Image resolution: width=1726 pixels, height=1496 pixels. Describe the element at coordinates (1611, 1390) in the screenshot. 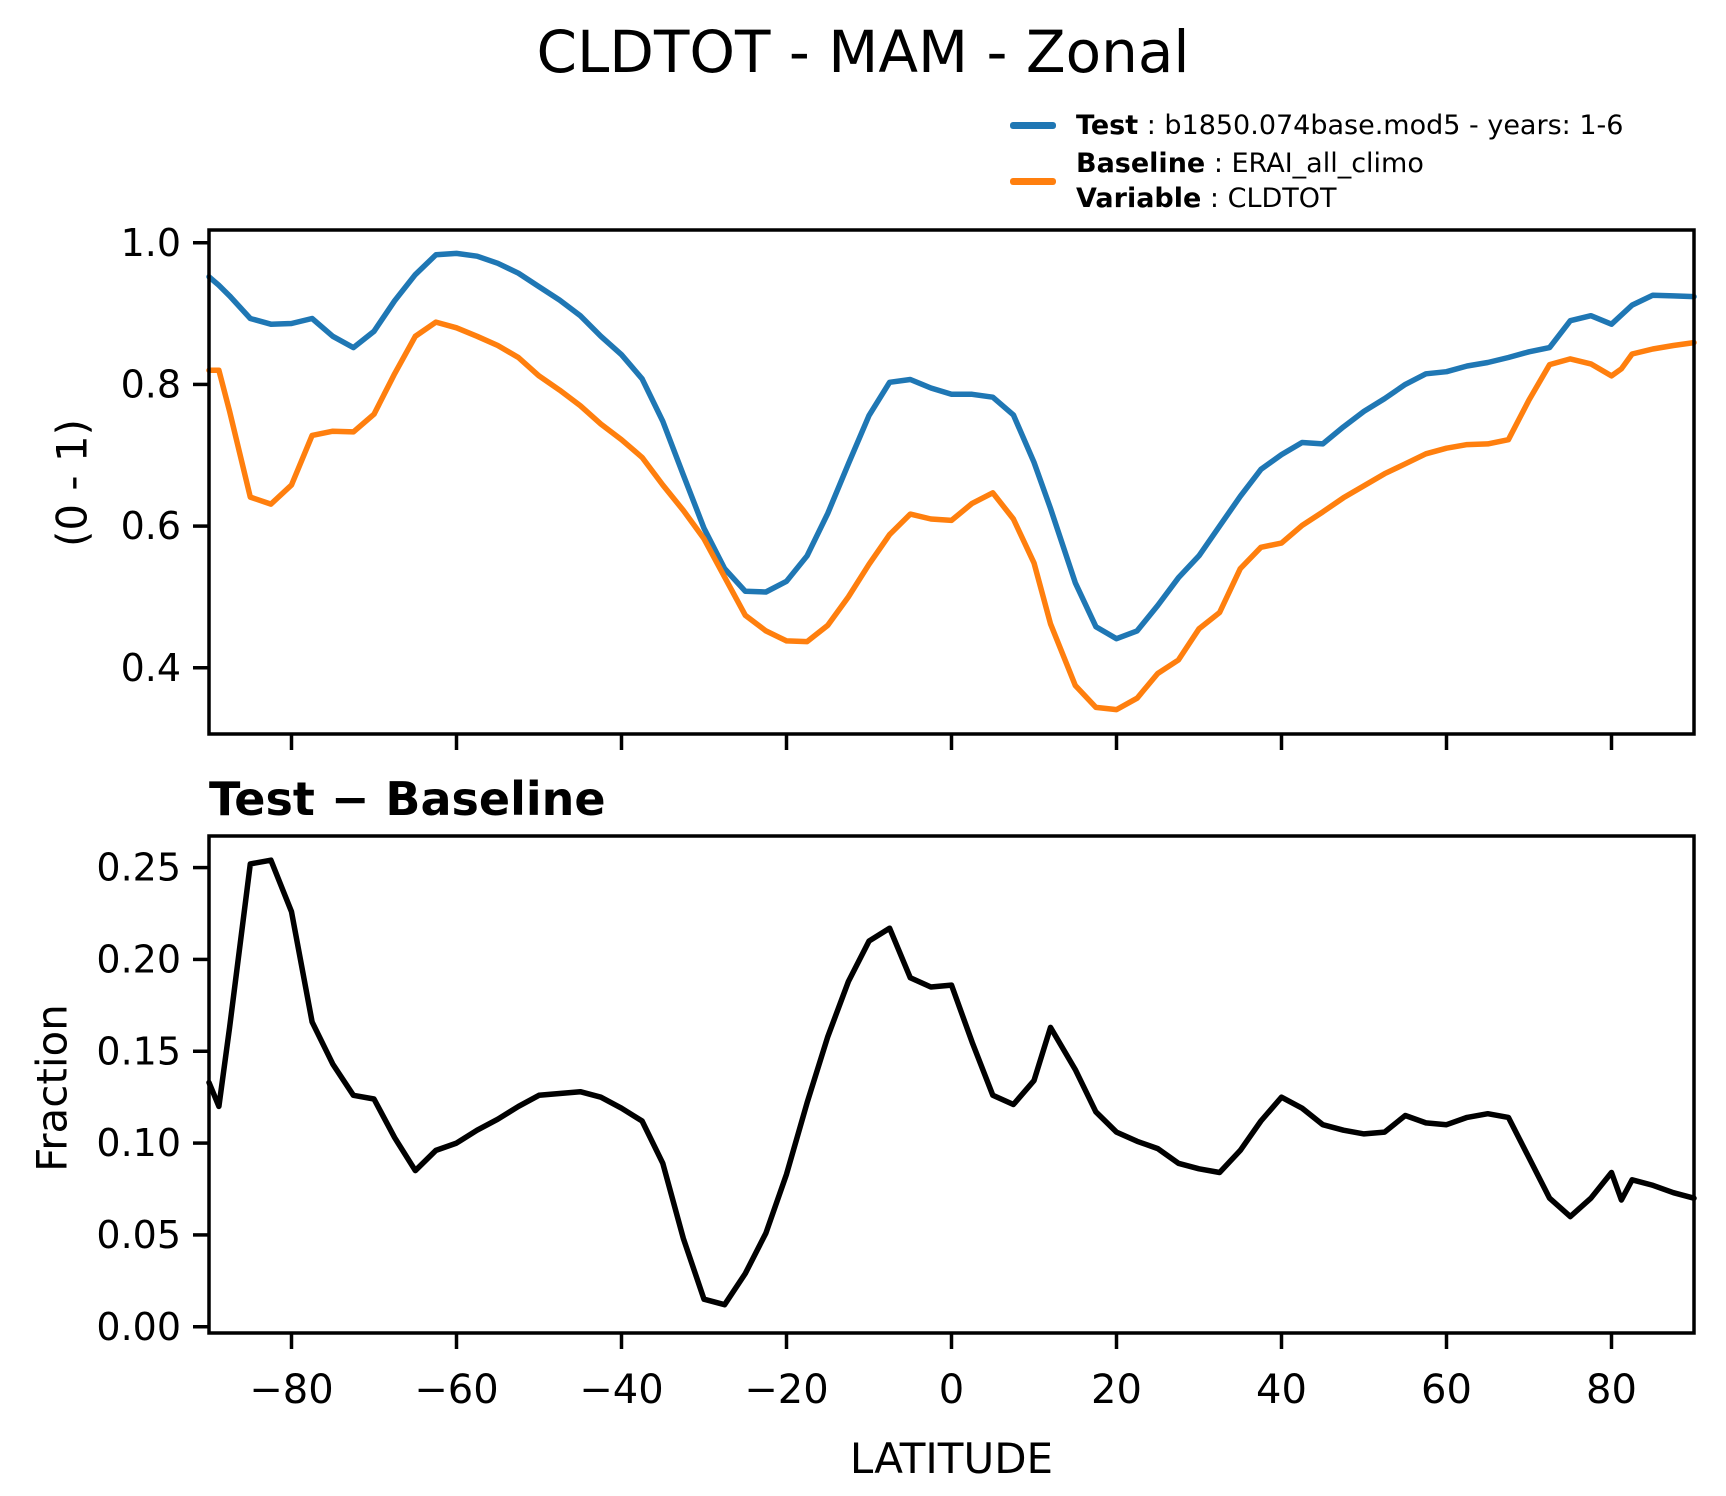

I see `bottom-panel-x-tick-label: 80` at that location.